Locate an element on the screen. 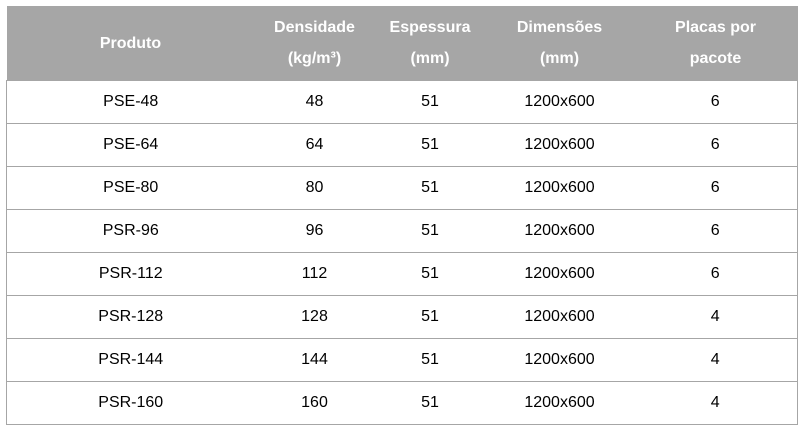 The height and width of the screenshot is (430, 800). cell-produto: PSR-128 is located at coordinates (130, 317).